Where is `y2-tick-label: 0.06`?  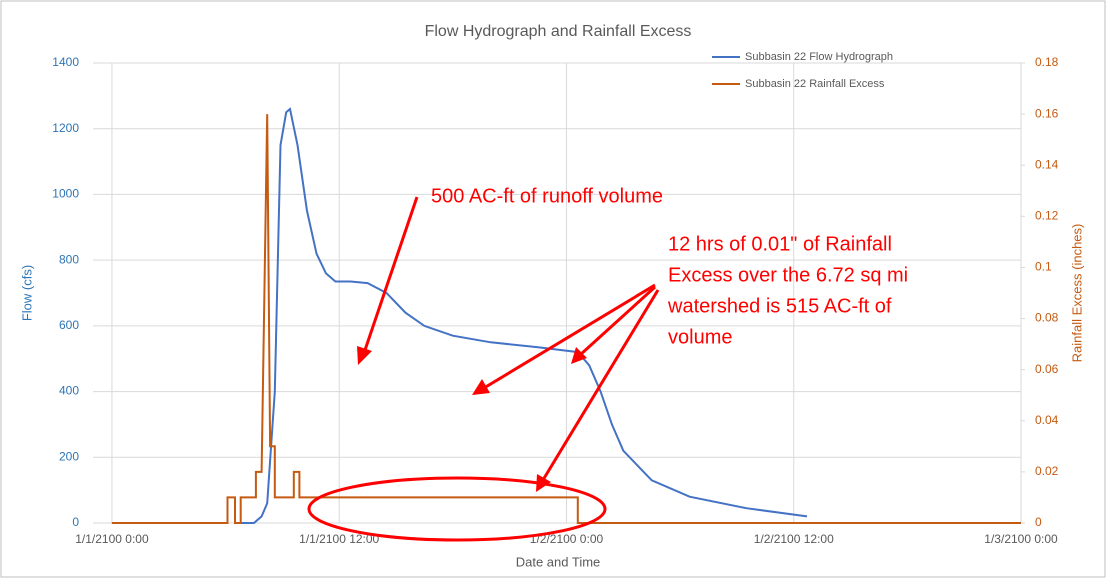 y2-tick-label: 0.06 is located at coordinates (1047, 369).